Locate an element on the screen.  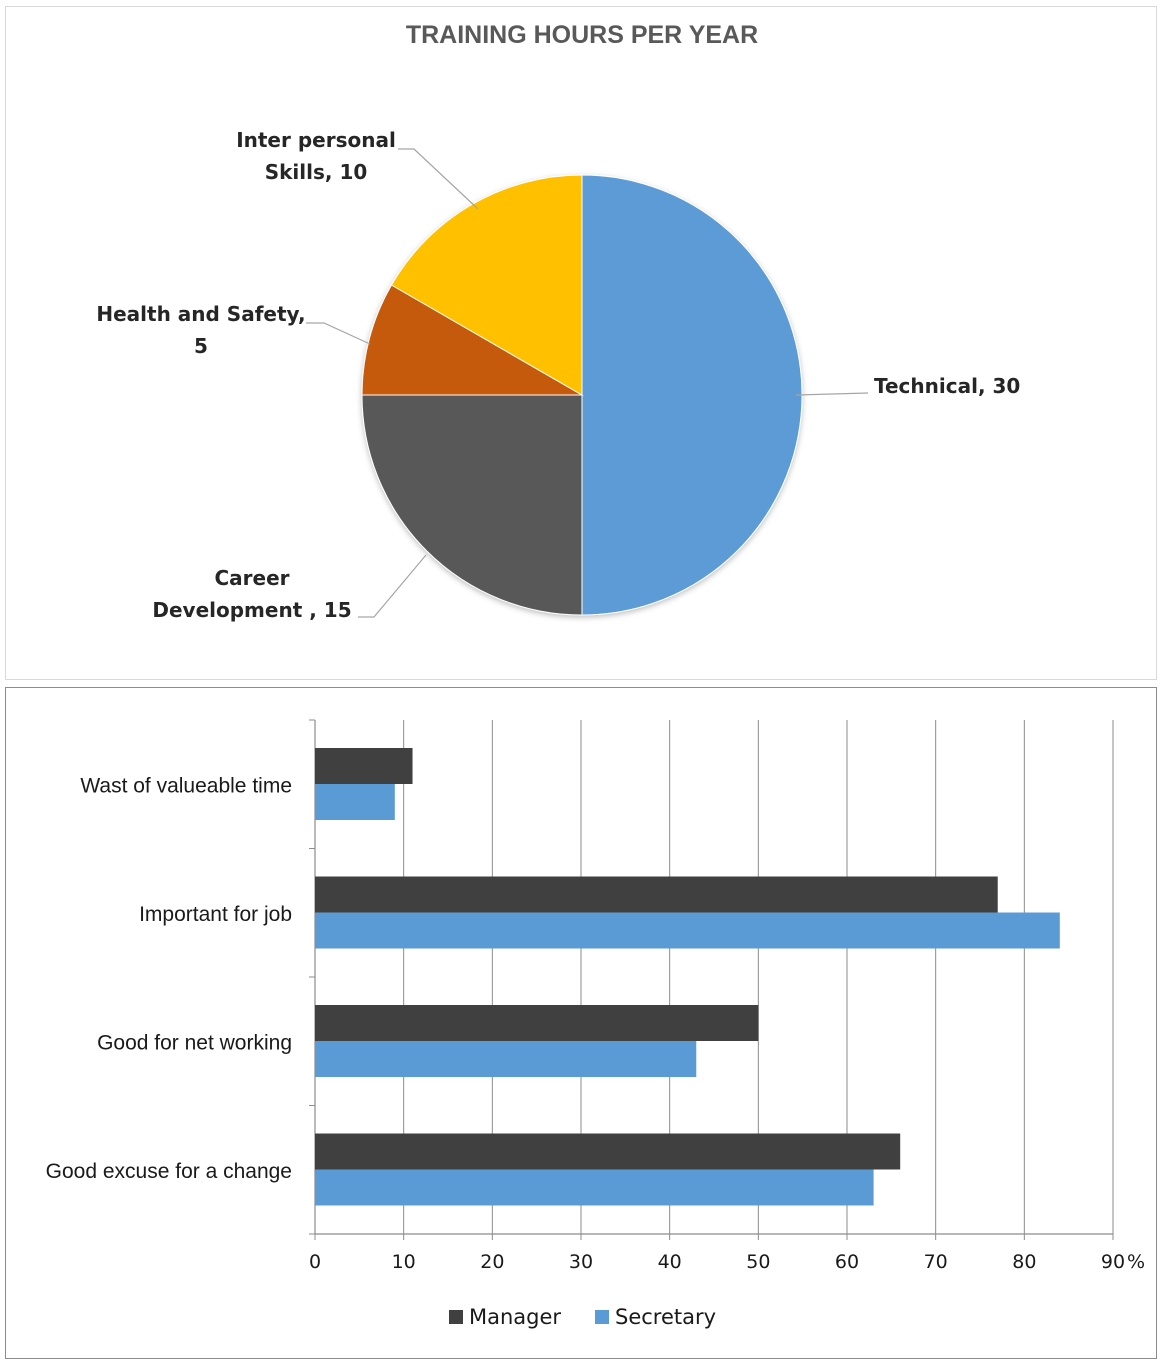
x-tick-label: 30 is located at coordinates (581, 1262).